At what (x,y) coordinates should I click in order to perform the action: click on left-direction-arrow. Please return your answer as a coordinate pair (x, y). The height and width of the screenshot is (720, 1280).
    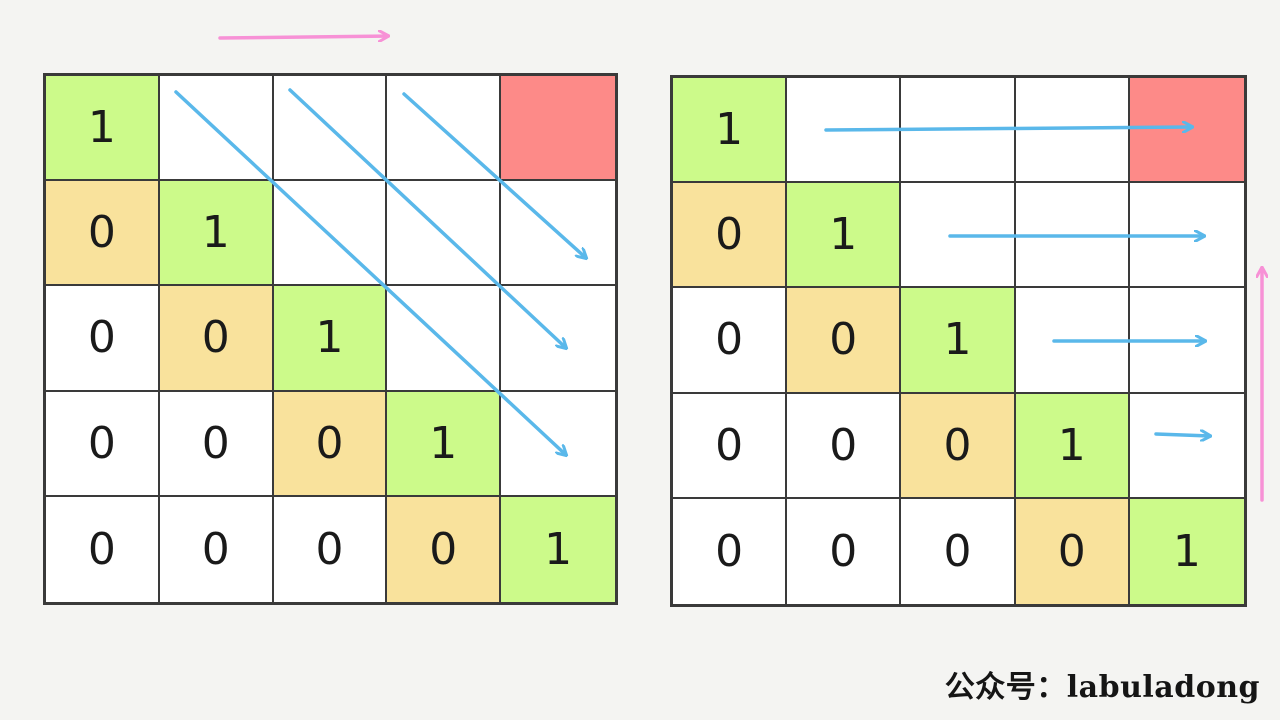
    Looking at the image, I should click on (303, 37).